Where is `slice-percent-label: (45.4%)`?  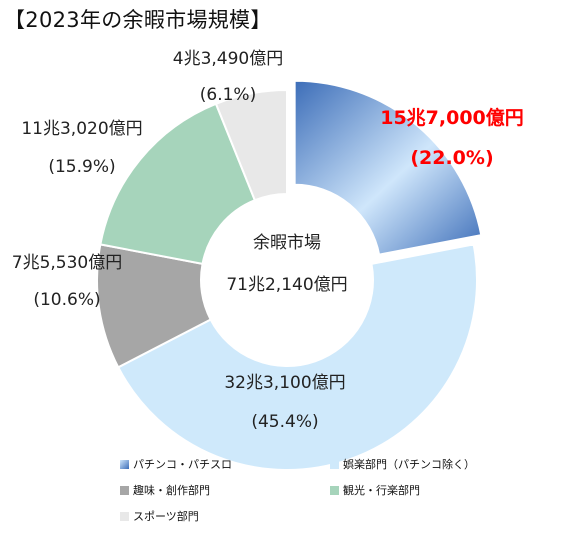
slice-percent-label: (45.4%) is located at coordinates (284, 422).